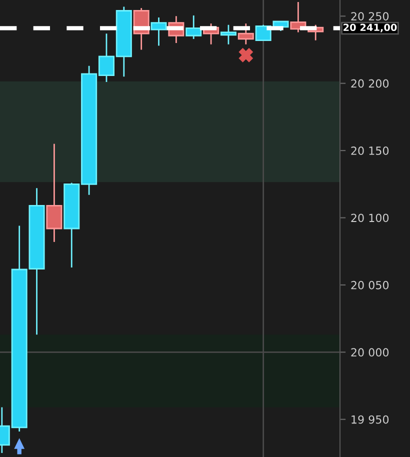  Describe the element at coordinates (370, 352) in the screenshot. I see `y-tick-label: 20 000` at that location.